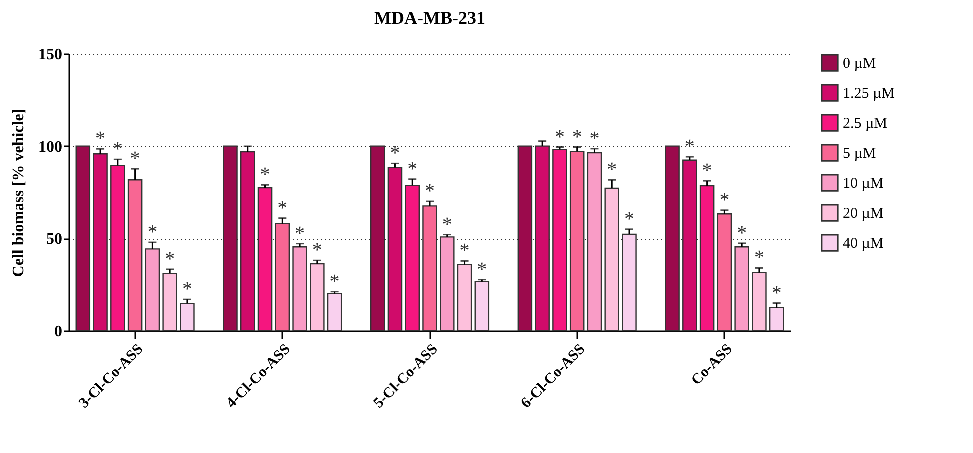 The width and height of the screenshot is (973, 453). I want to click on y-tick-label: 100, so click(50, 147).